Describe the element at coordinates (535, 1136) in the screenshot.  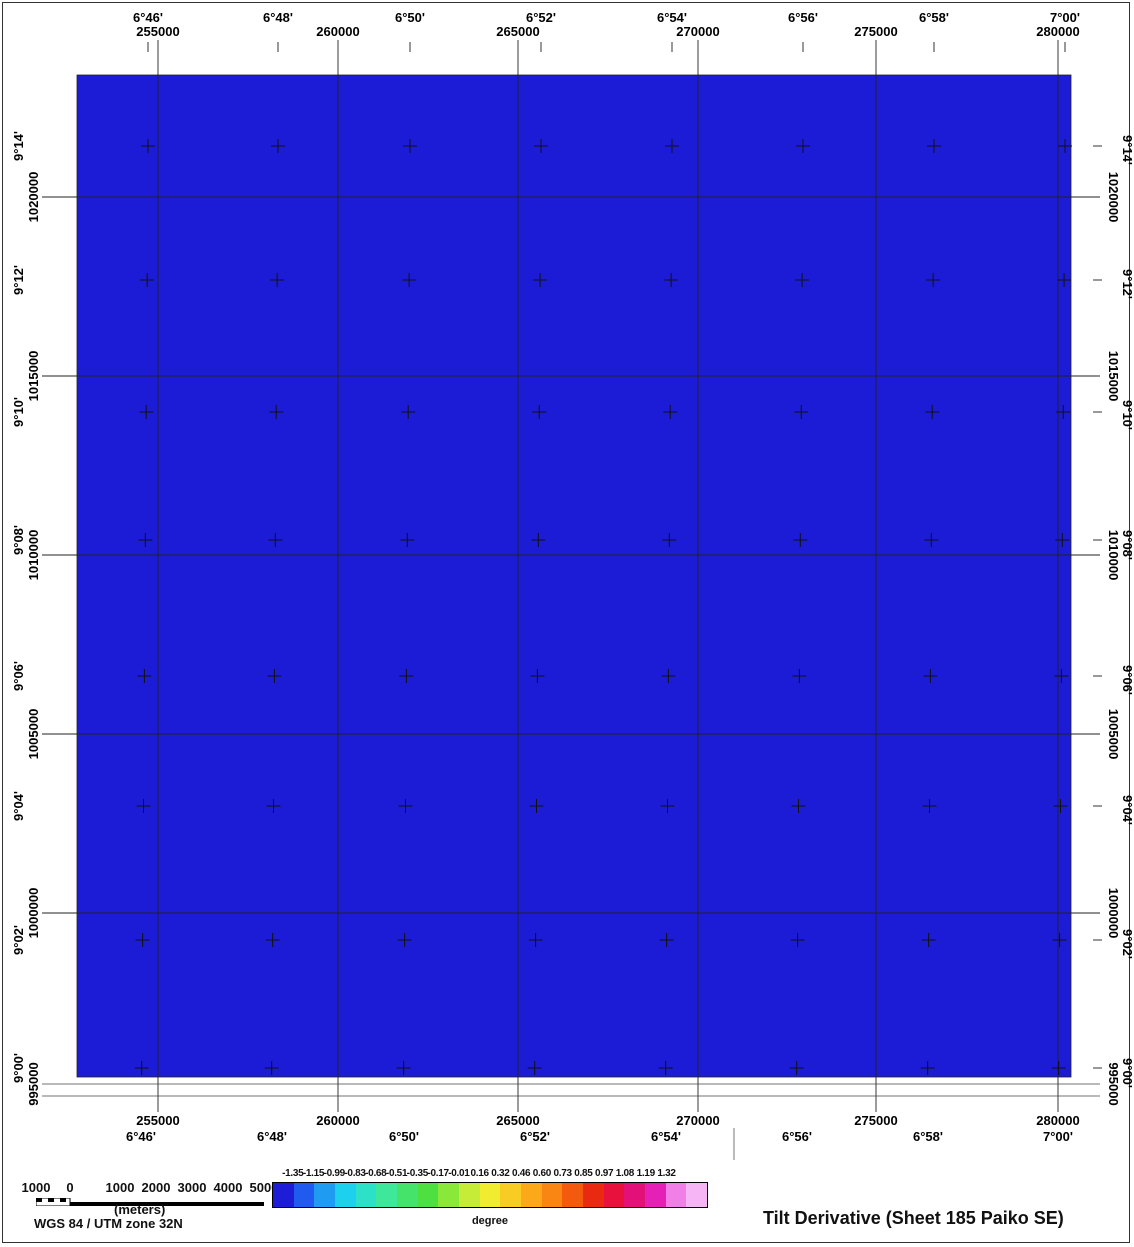
I see `lon-bottom-label: 6°52'` at that location.